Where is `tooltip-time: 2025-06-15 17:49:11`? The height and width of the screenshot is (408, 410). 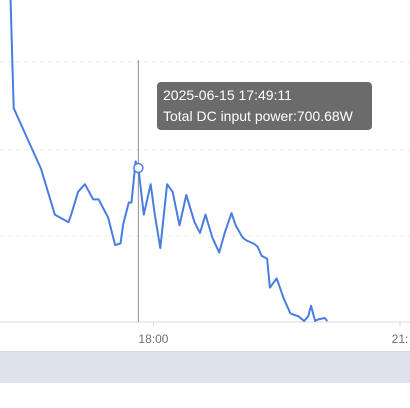 tooltip-time: 2025-06-15 17:49:11 is located at coordinates (227, 95).